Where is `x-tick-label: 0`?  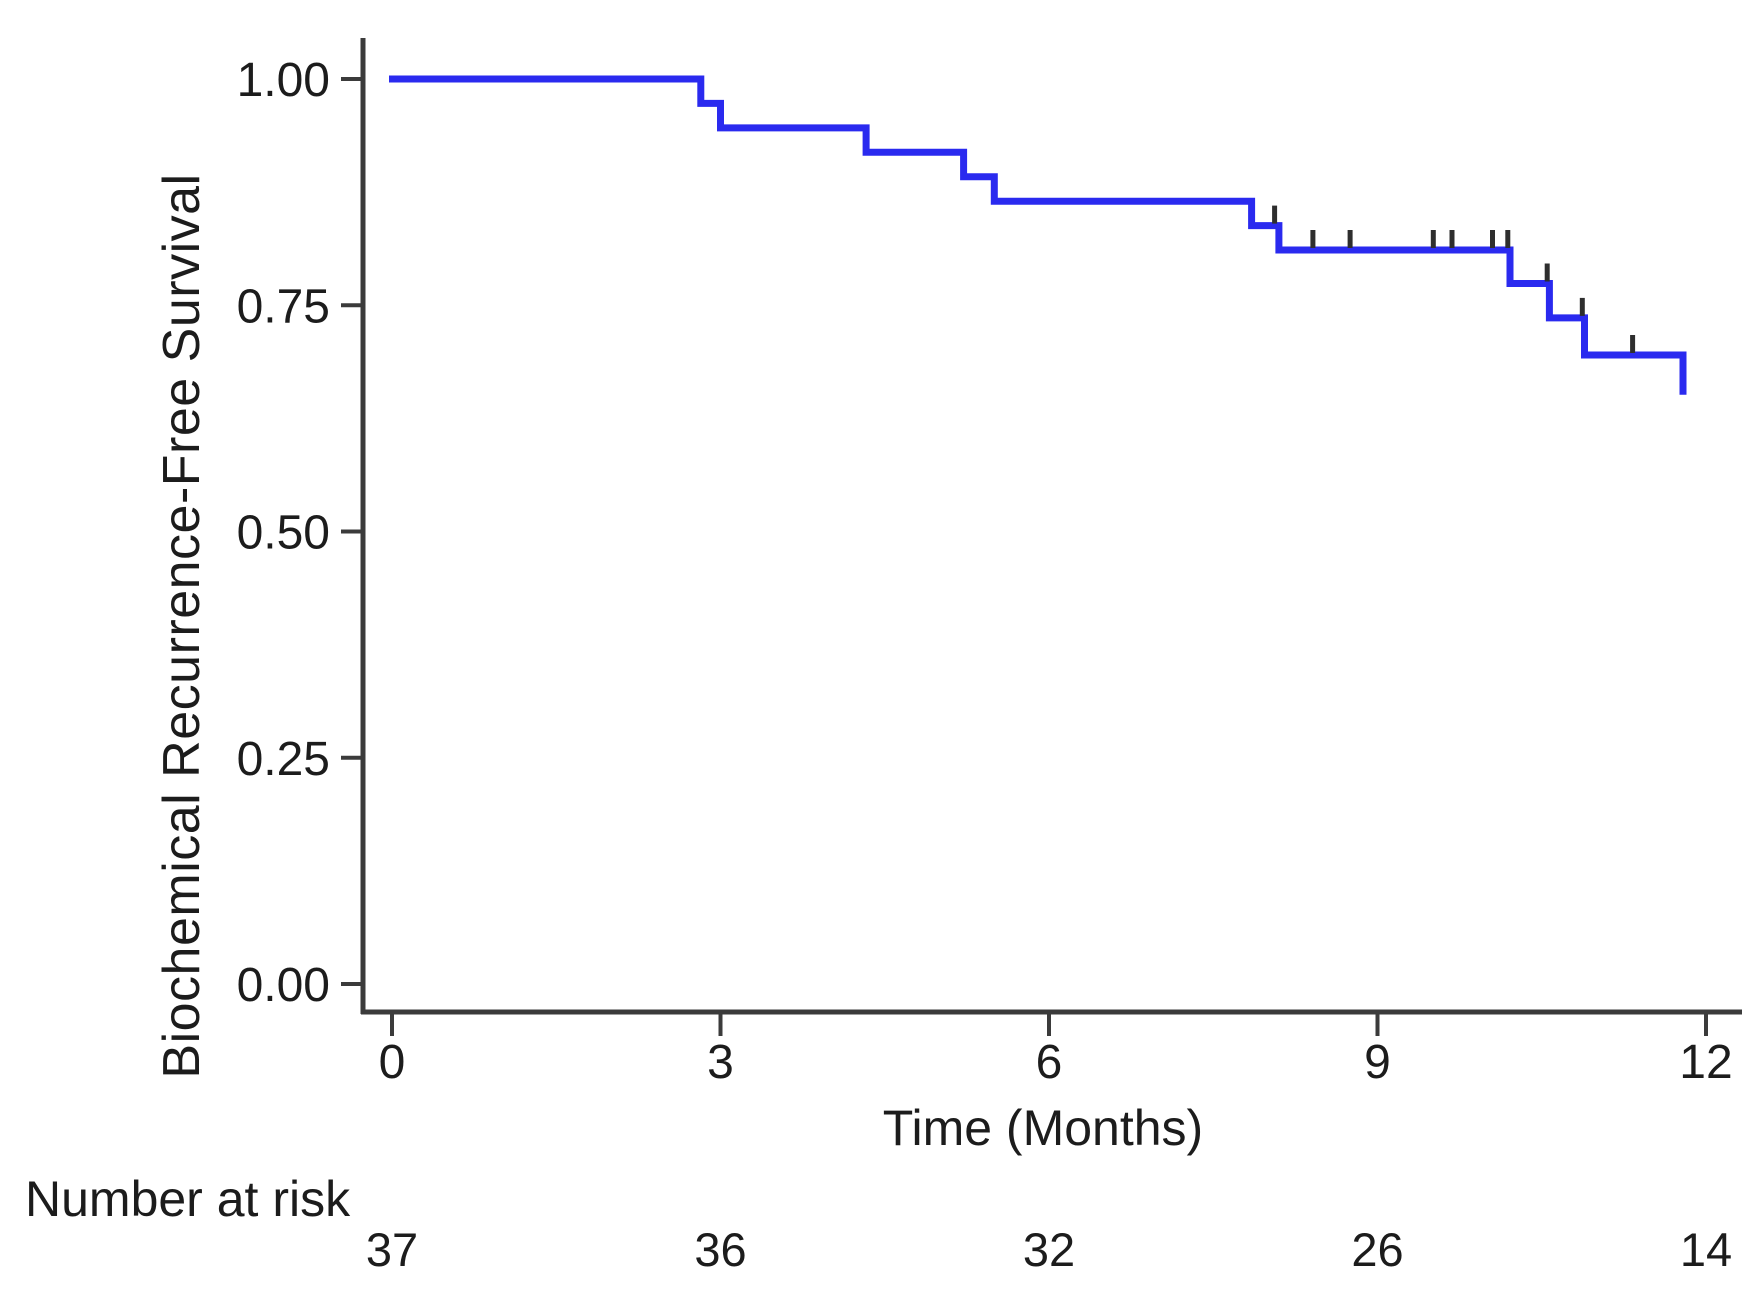 x-tick-label: 0 is located at coordinates (392, 1062).